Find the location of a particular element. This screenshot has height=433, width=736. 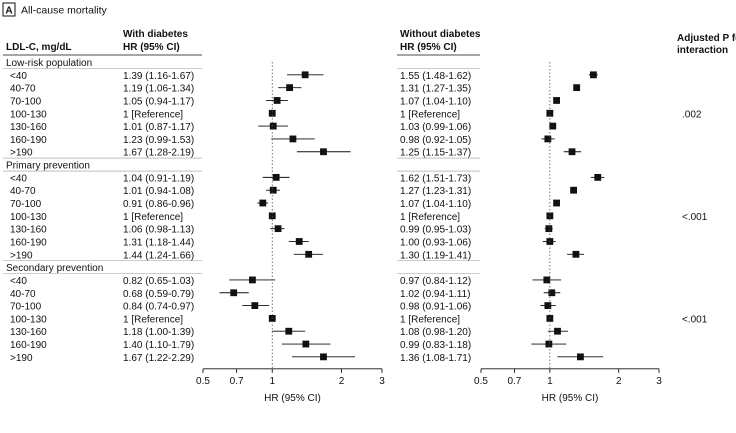

hr-ci-label: 1.08 (0.98-1.20) is located at coordinates (435, 332).